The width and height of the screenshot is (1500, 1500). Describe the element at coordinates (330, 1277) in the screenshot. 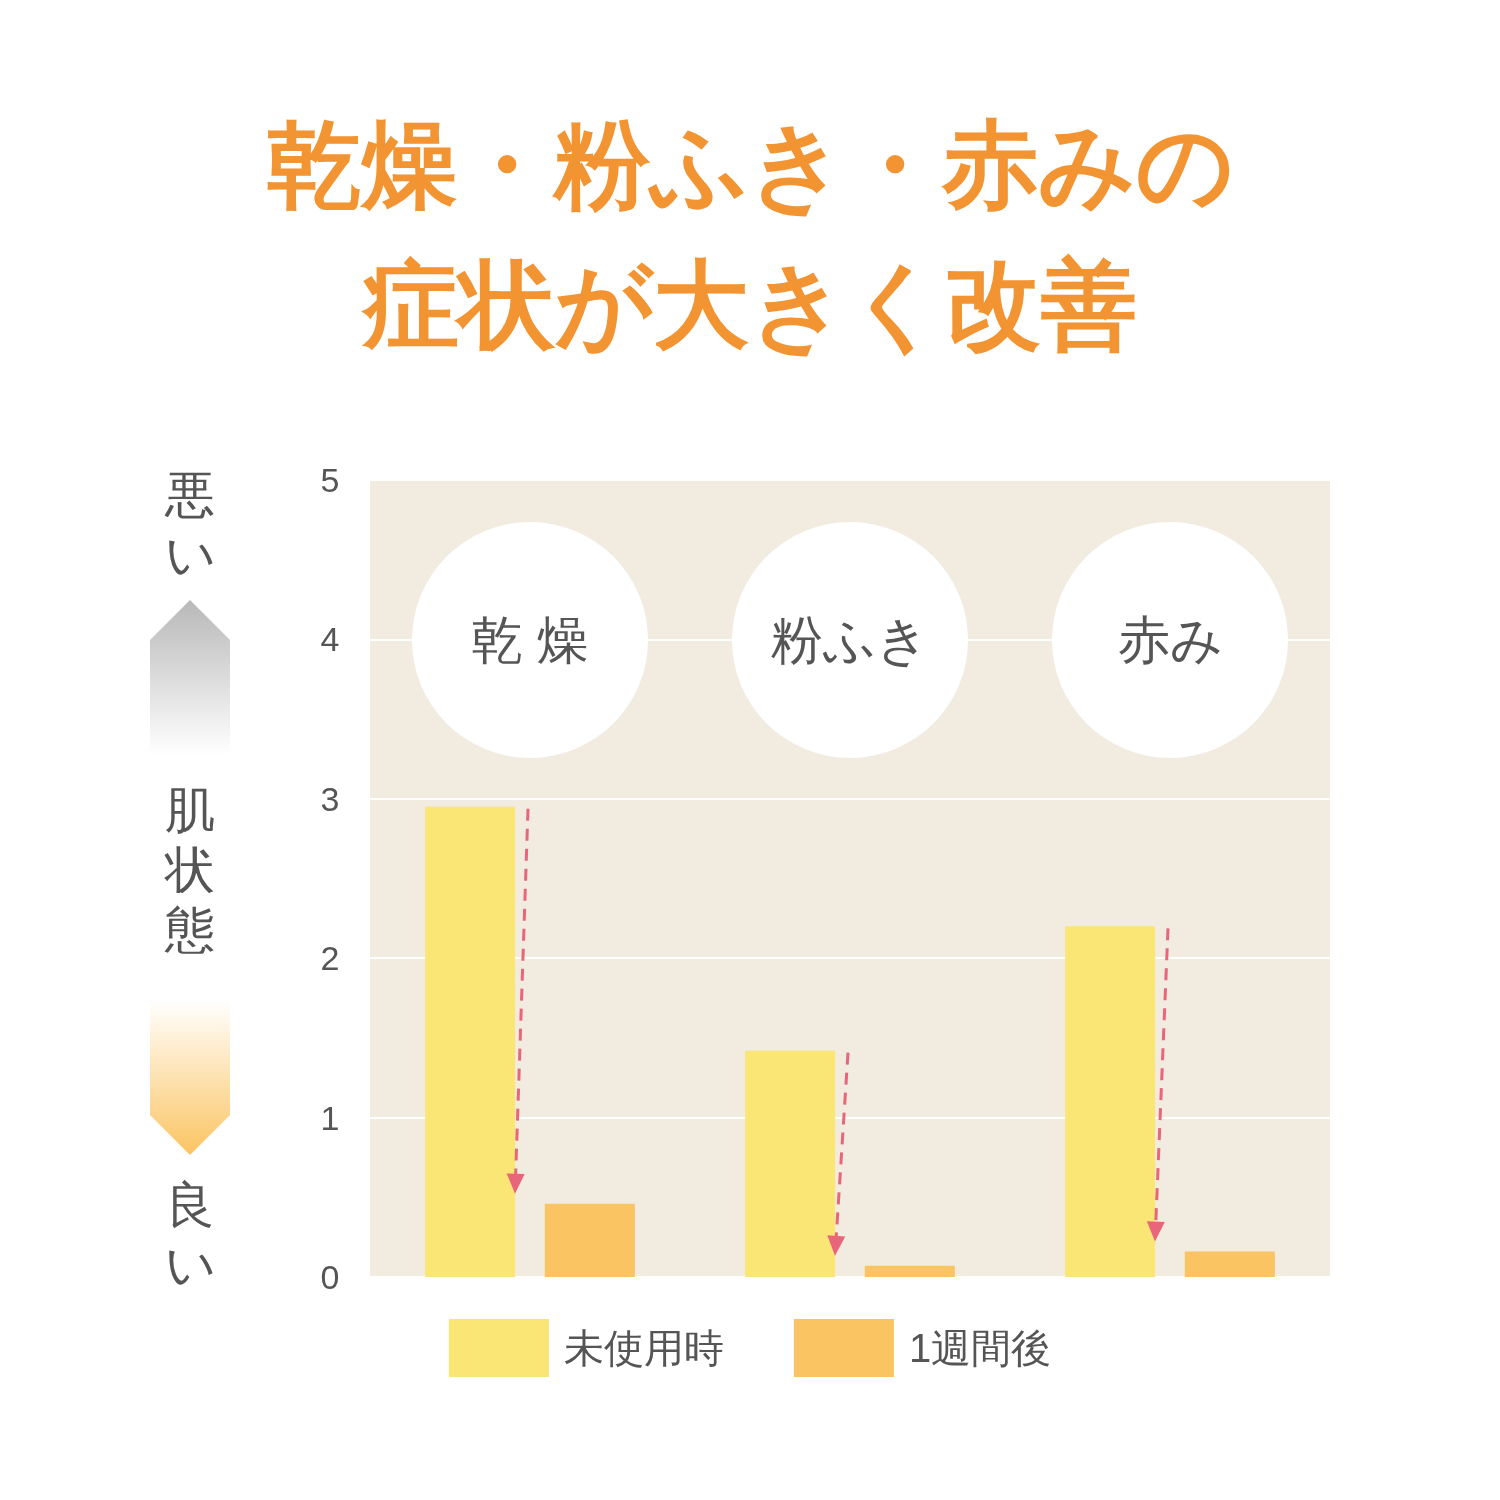

I see `y-tick-label: 0` at that location.